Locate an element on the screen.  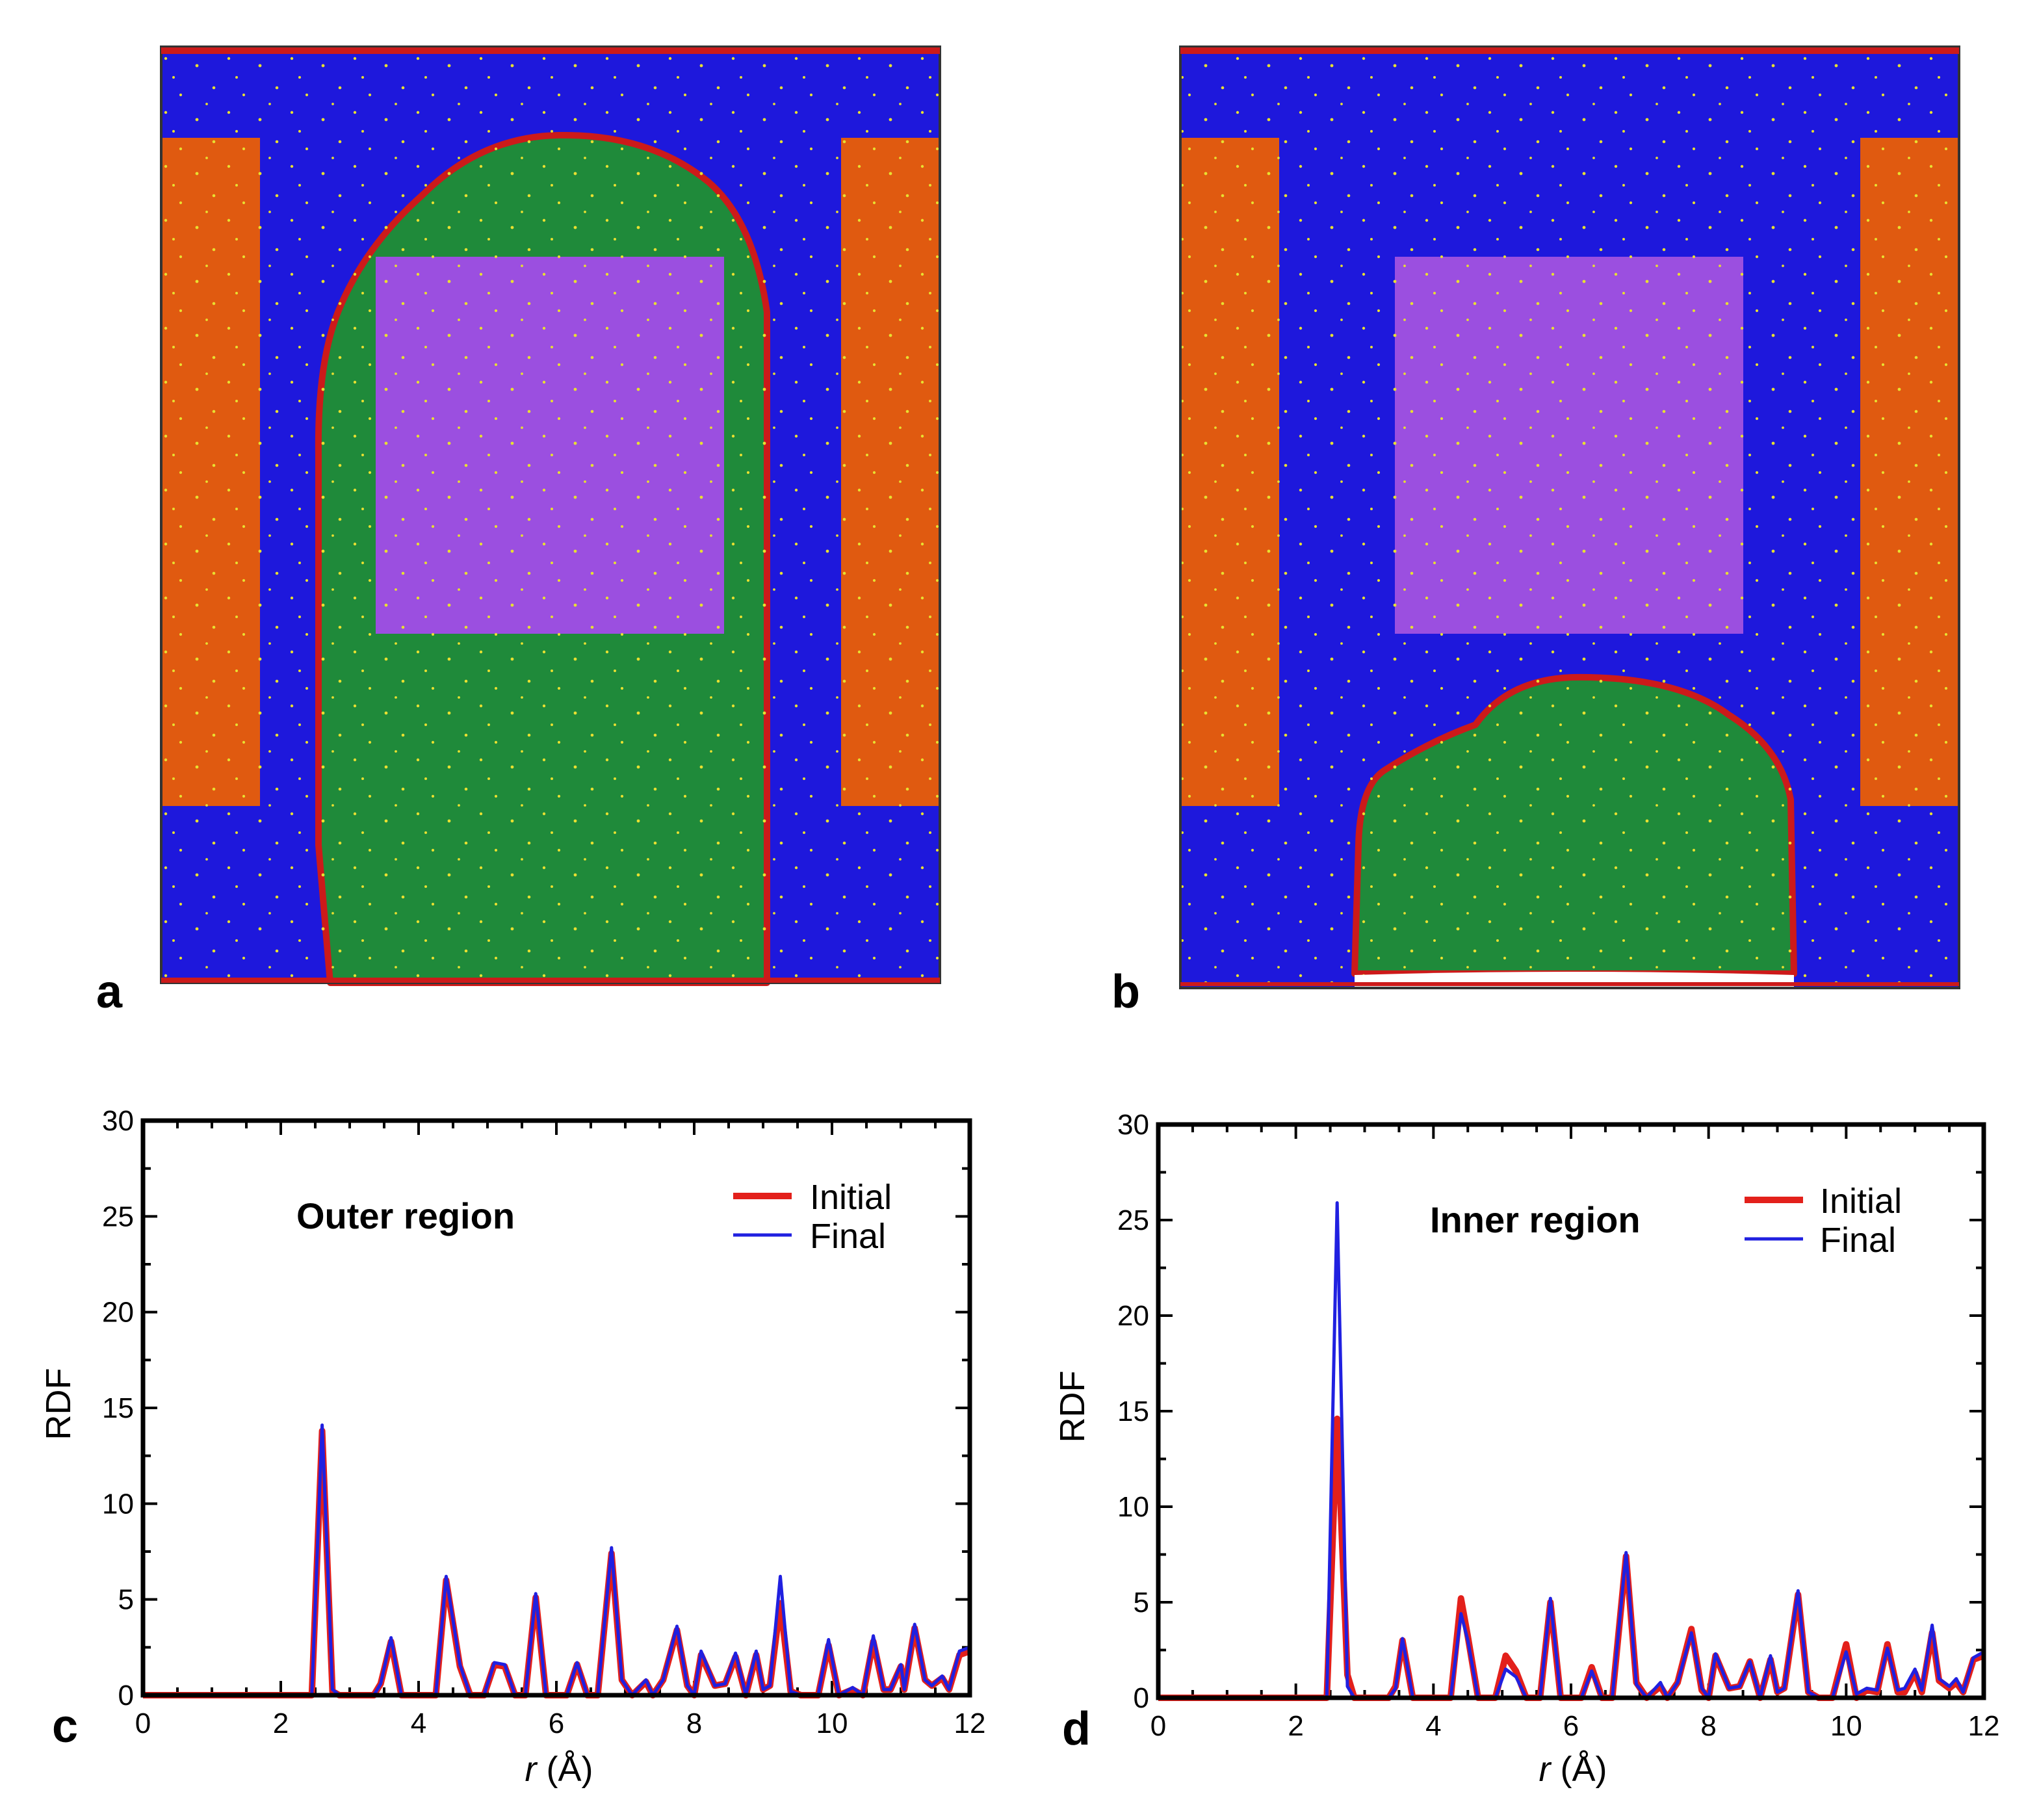
panel-a-label: a is located at coordinates (110, 992).